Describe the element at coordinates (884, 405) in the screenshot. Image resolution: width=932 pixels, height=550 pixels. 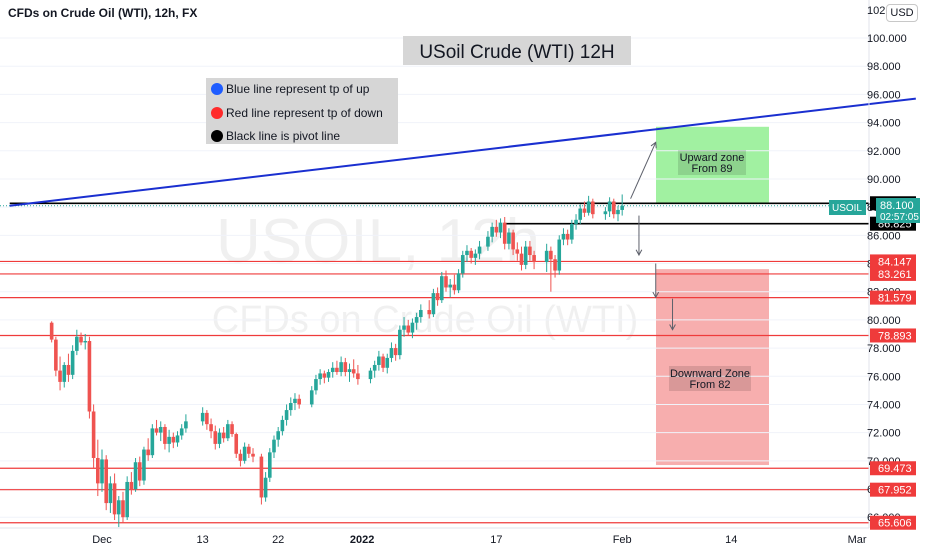
I see `price-tick-label: 74.000` at that location.